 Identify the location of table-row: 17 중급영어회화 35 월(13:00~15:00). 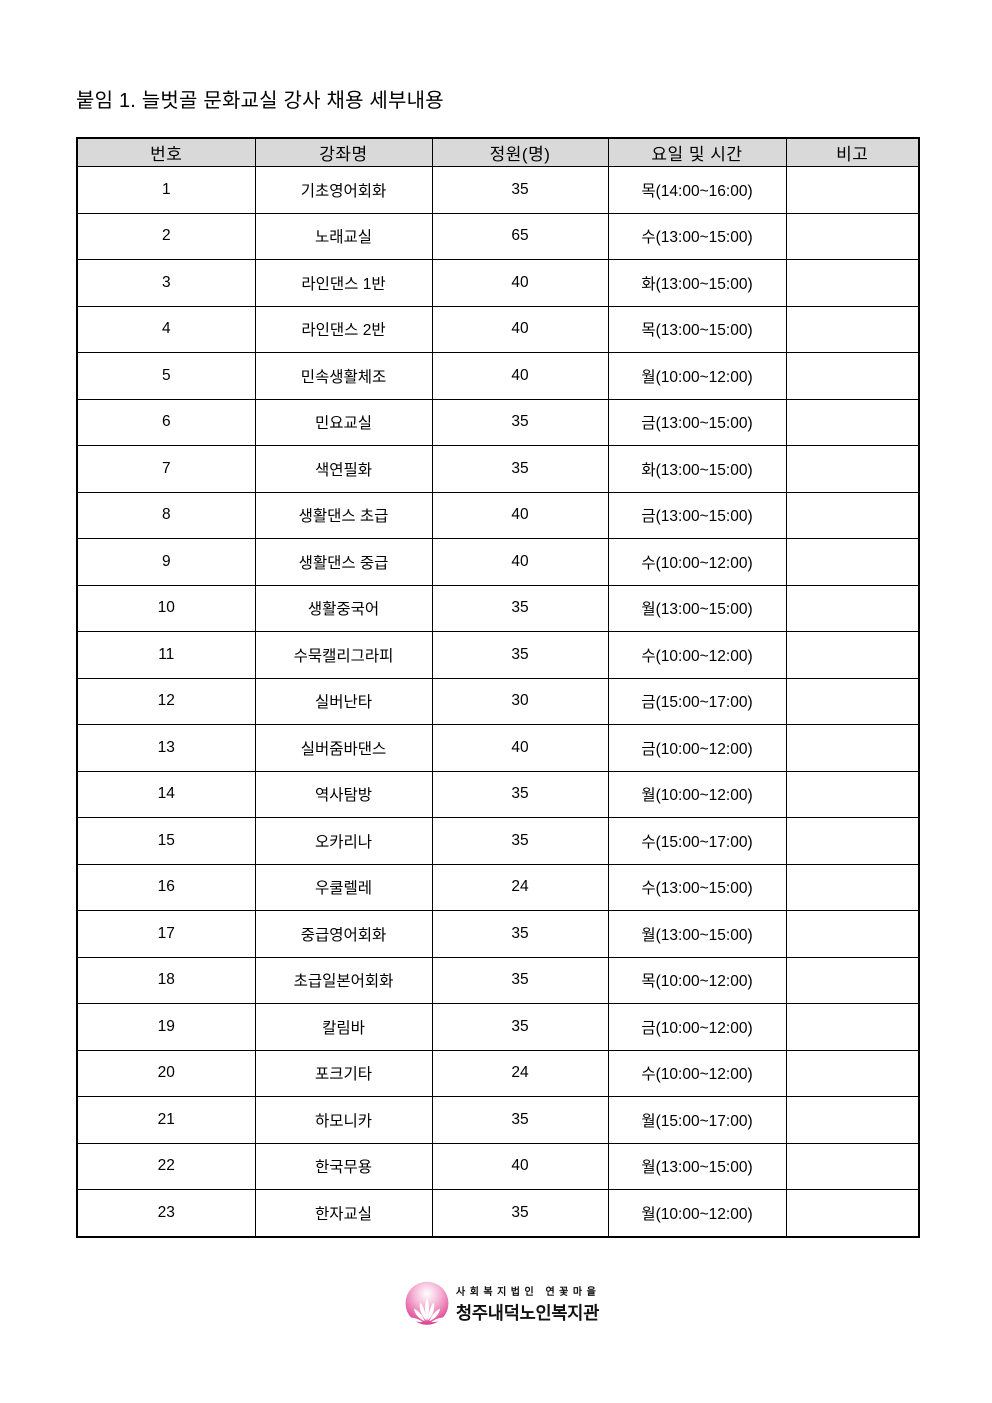
(498, 934).